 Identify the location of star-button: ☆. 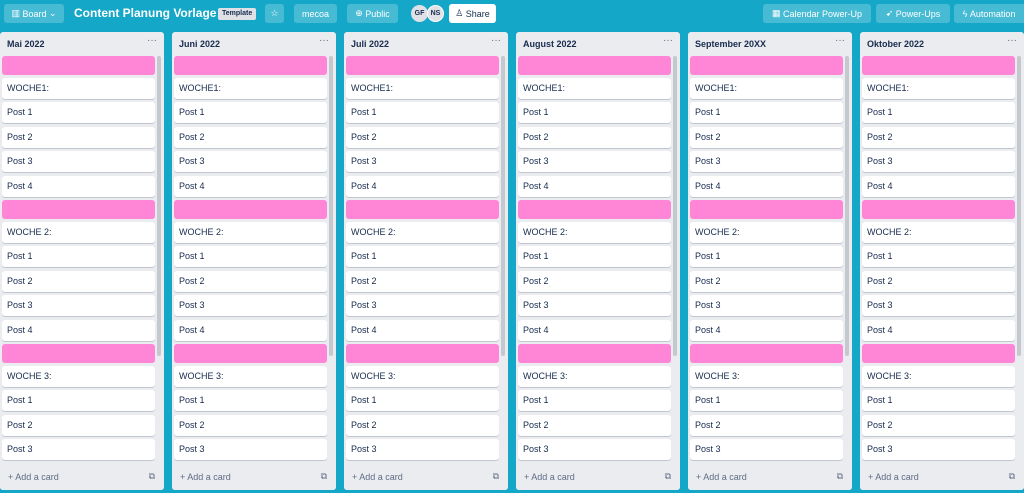
(274, 13).